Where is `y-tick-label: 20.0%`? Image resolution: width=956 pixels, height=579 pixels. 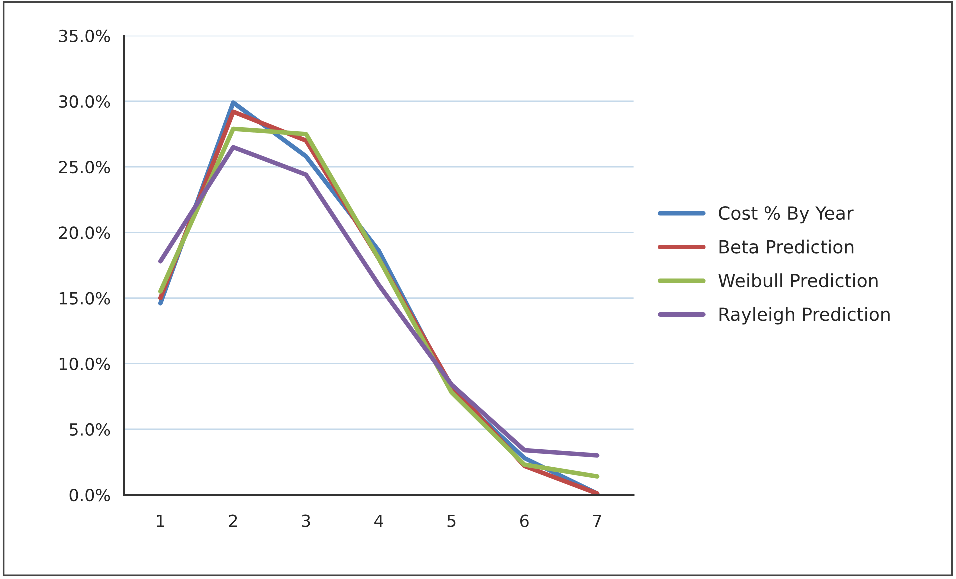
y-tick-label: 20.0% is located at coordinates (84, 233).